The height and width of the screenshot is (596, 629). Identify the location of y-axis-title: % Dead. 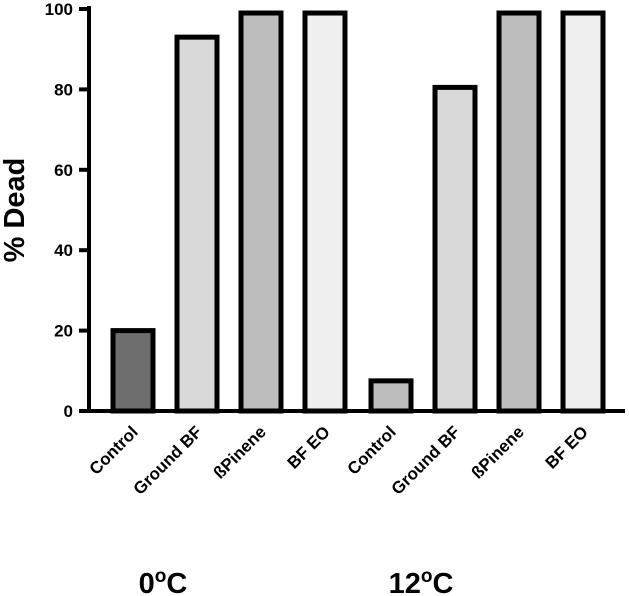
(15, 210).